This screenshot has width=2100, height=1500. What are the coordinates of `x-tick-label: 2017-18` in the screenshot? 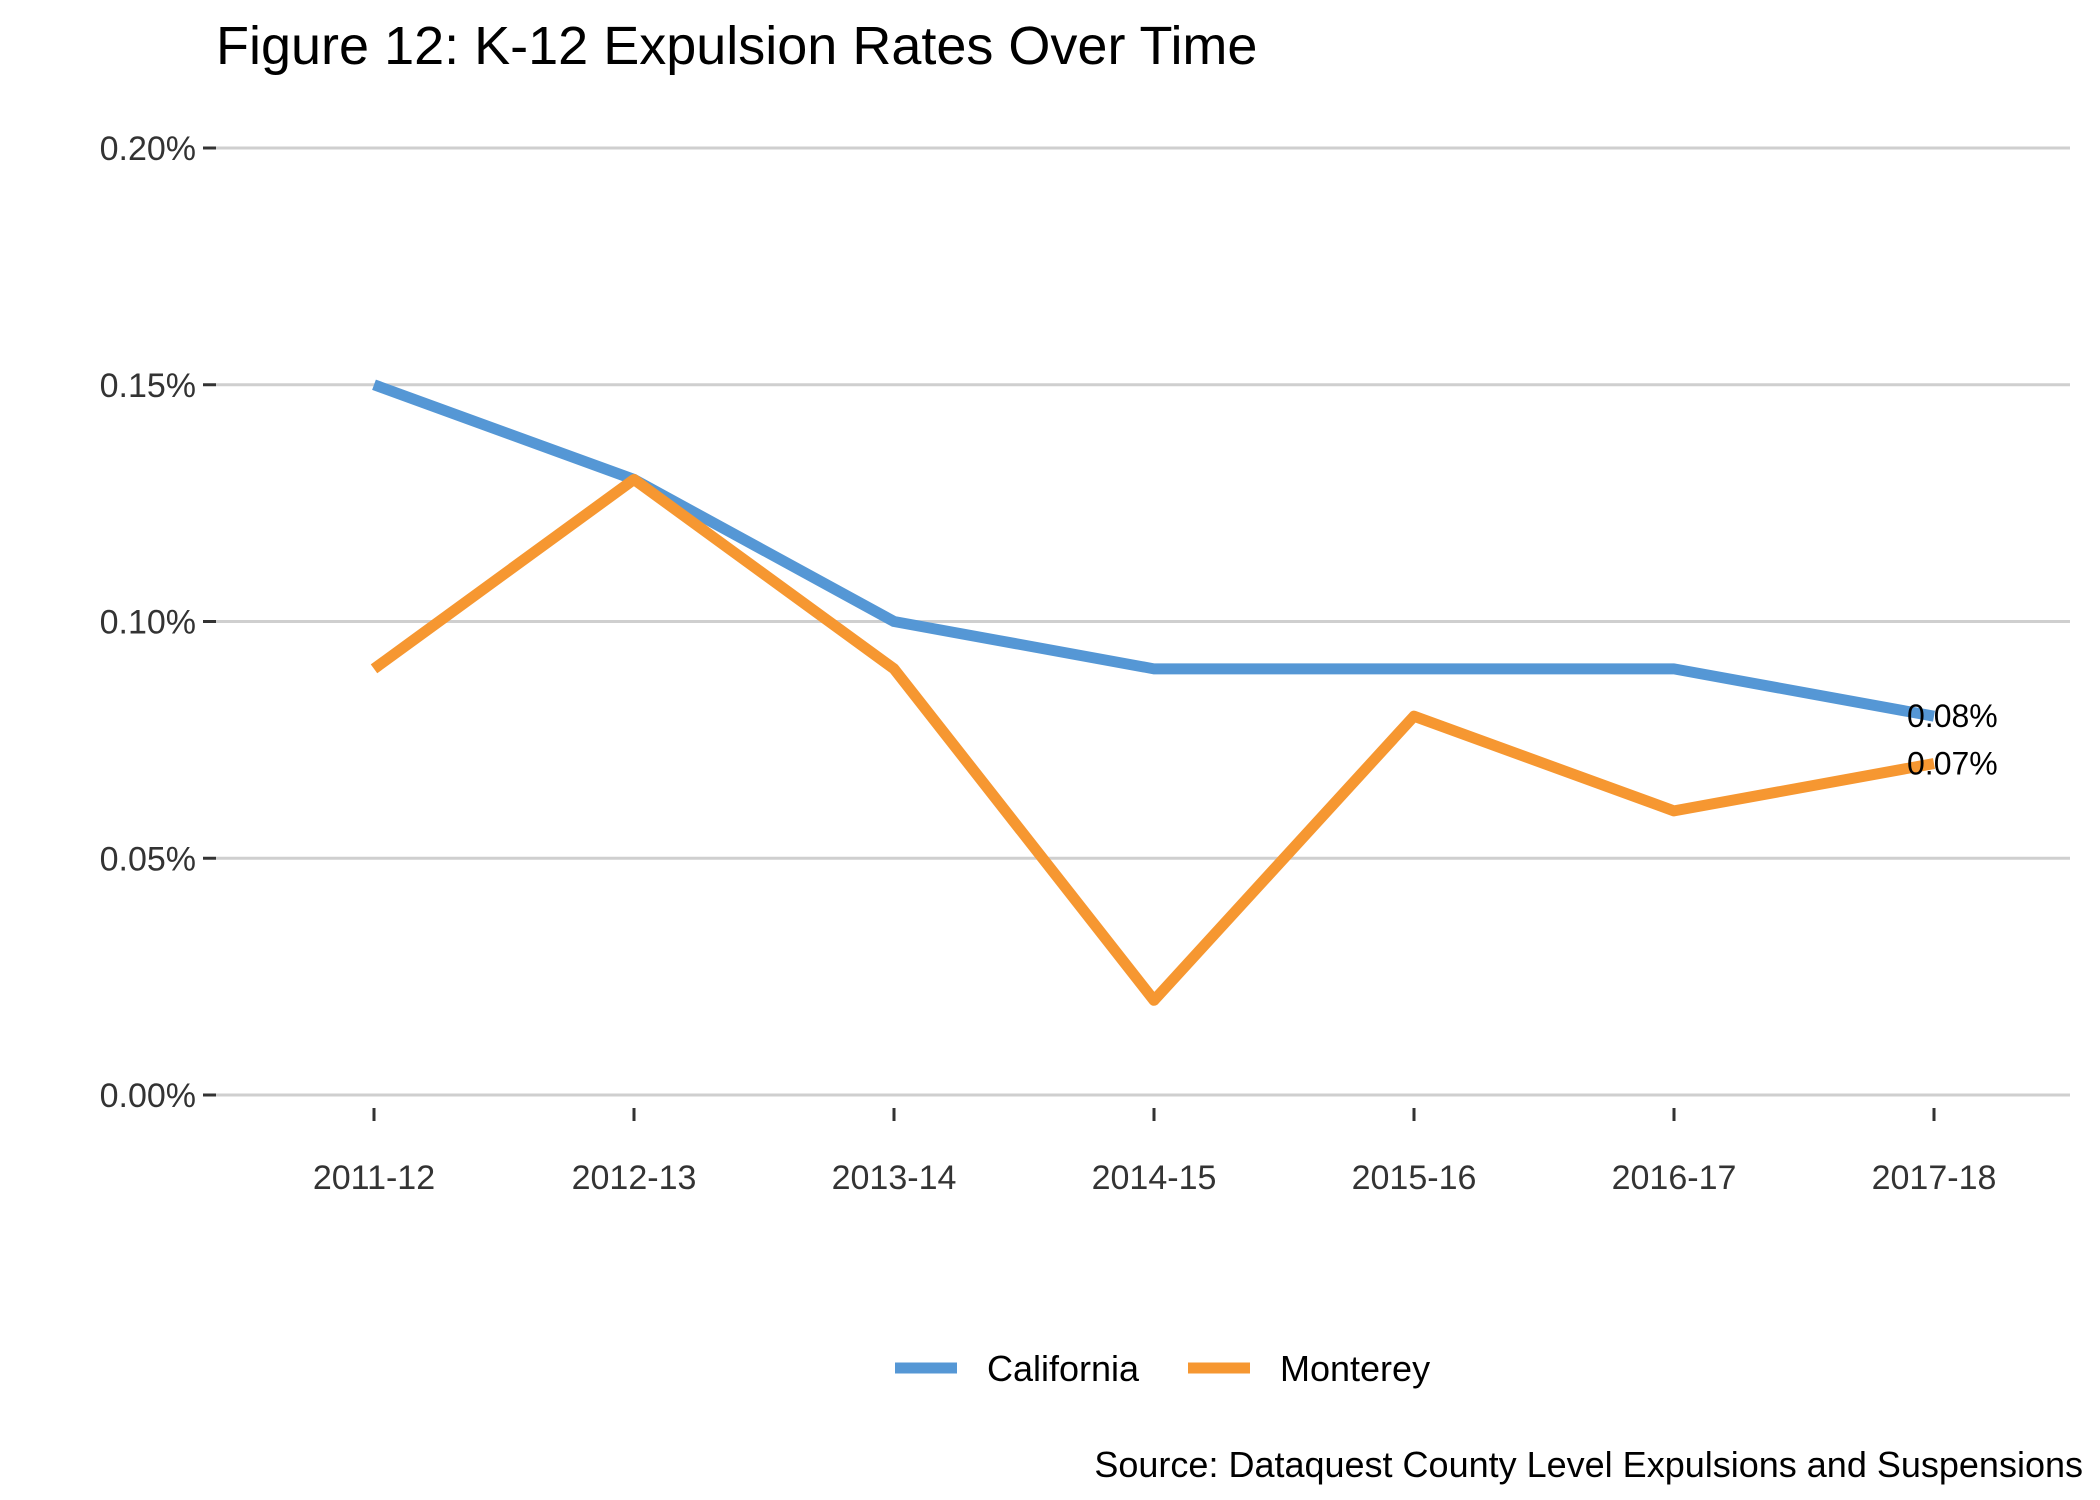 It's located at (1934, 1178).